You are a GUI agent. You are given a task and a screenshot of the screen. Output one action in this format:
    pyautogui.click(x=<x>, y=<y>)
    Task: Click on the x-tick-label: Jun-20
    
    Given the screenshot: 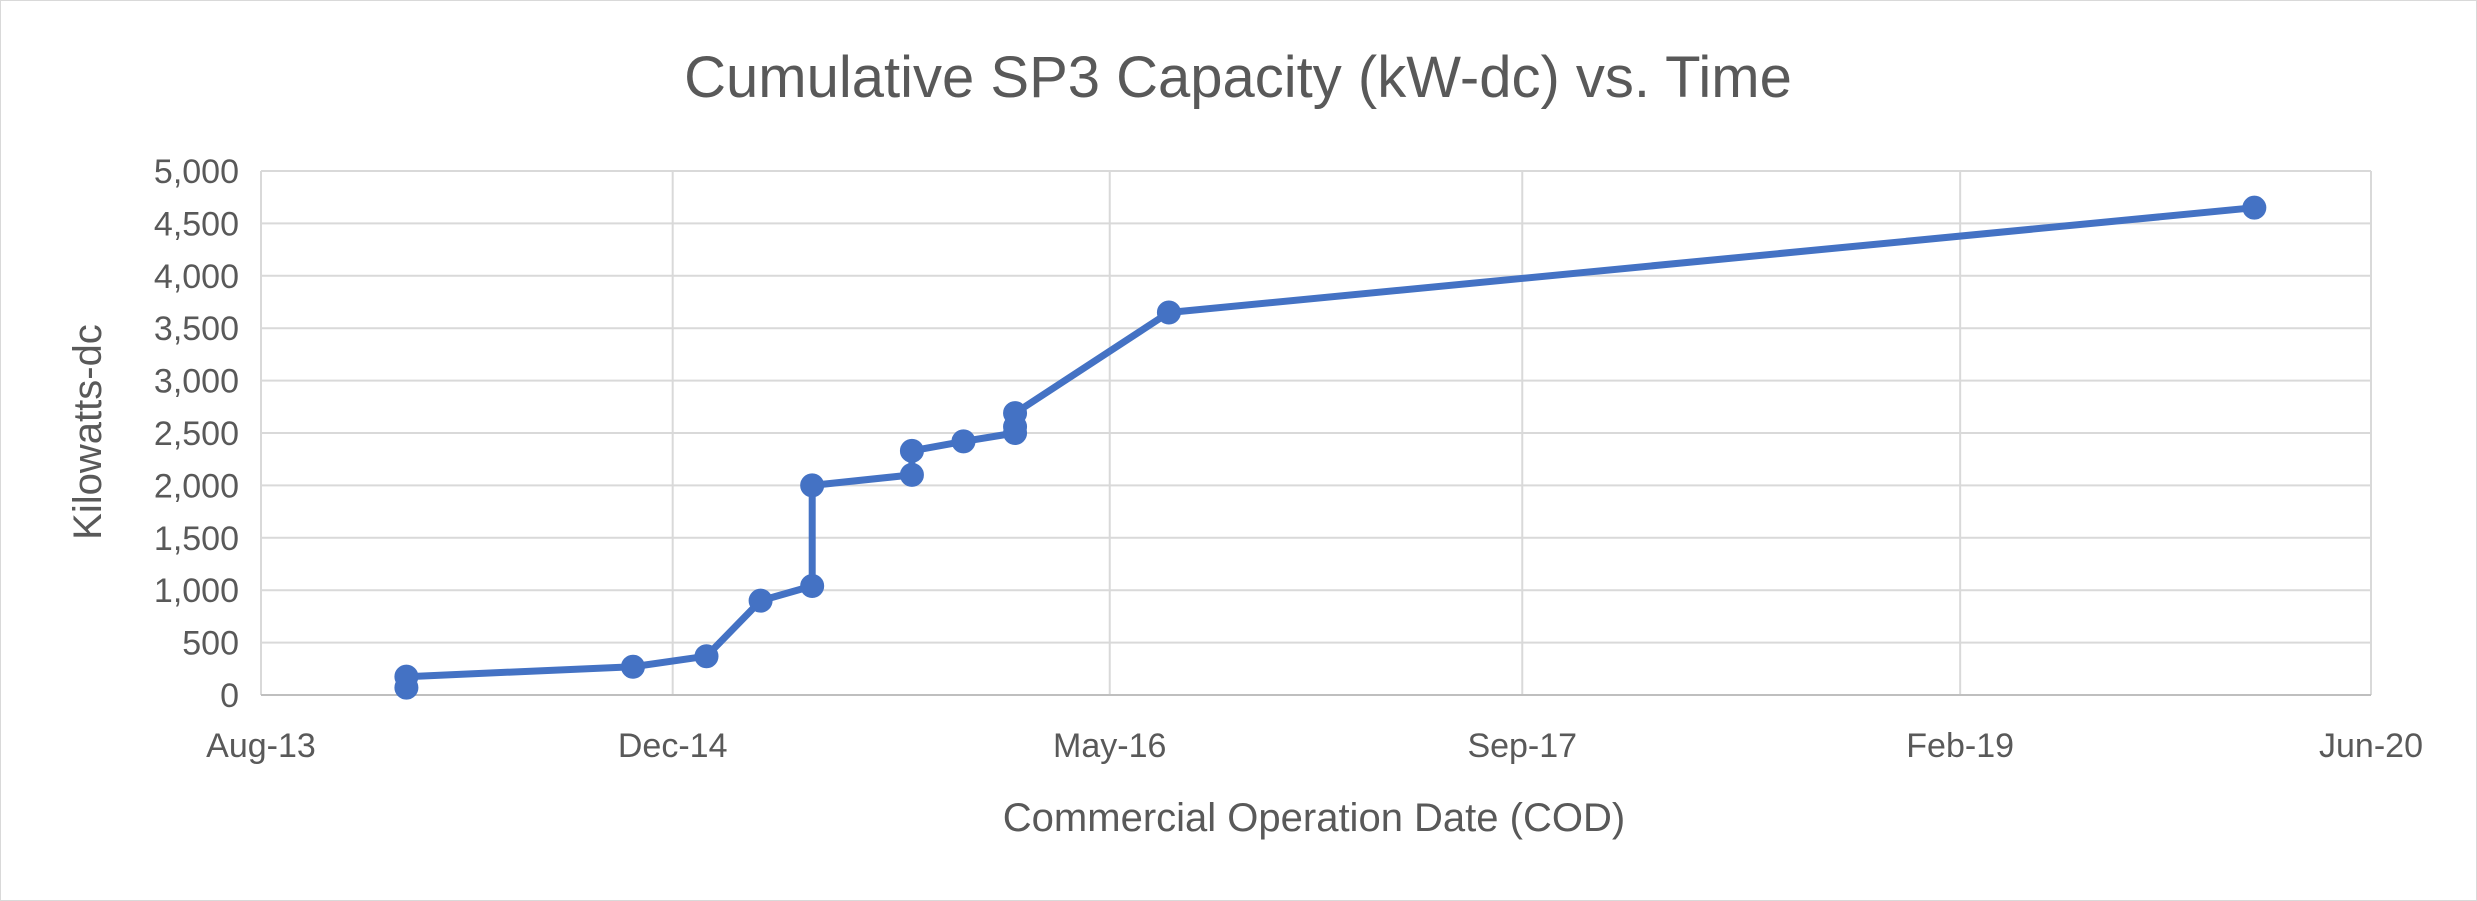 What is the action you would take?
    pyautogui.click(x=2371, y=746)
    